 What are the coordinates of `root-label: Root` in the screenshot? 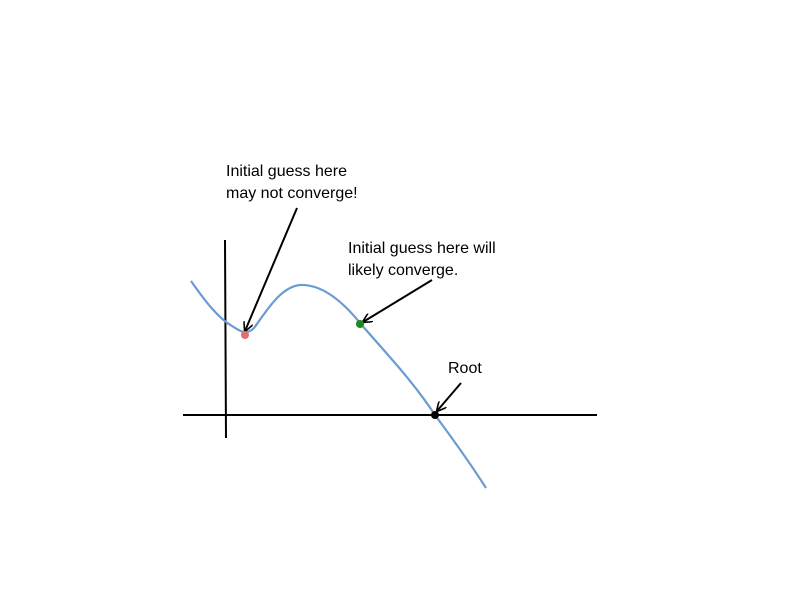 It's located at (465, 369).